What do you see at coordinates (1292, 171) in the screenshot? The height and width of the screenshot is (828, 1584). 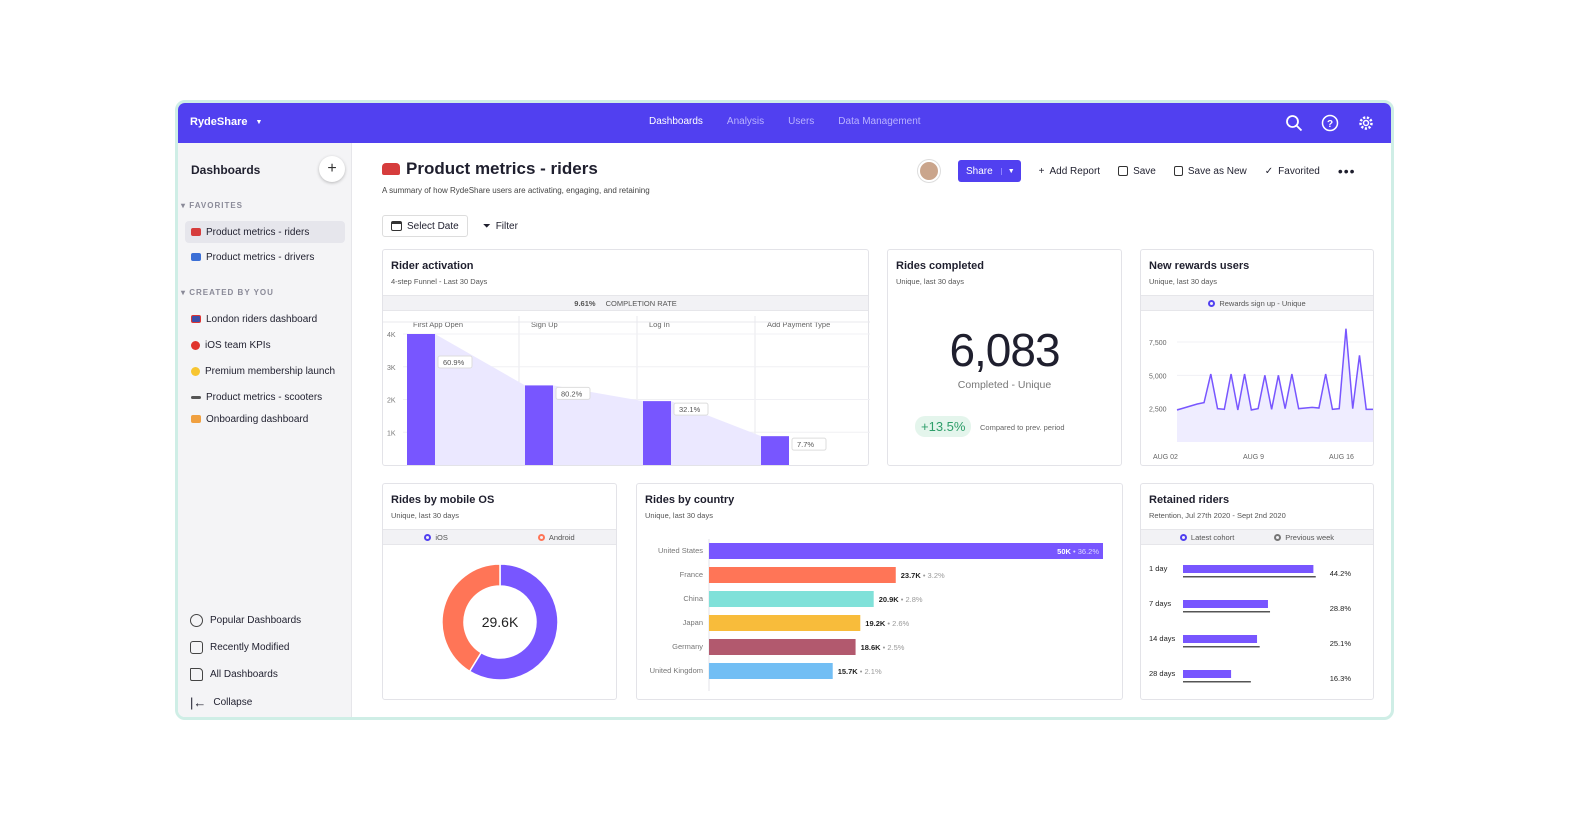 I see `favorited-button: ✓ Favorited` at bounding box center [1292, 171].